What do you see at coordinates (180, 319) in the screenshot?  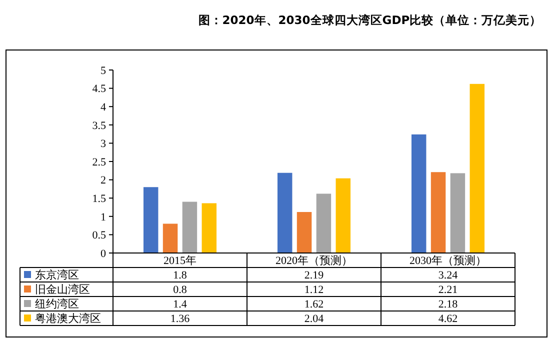 I see `data-label: 1.36` at bounding box center [180, 319].